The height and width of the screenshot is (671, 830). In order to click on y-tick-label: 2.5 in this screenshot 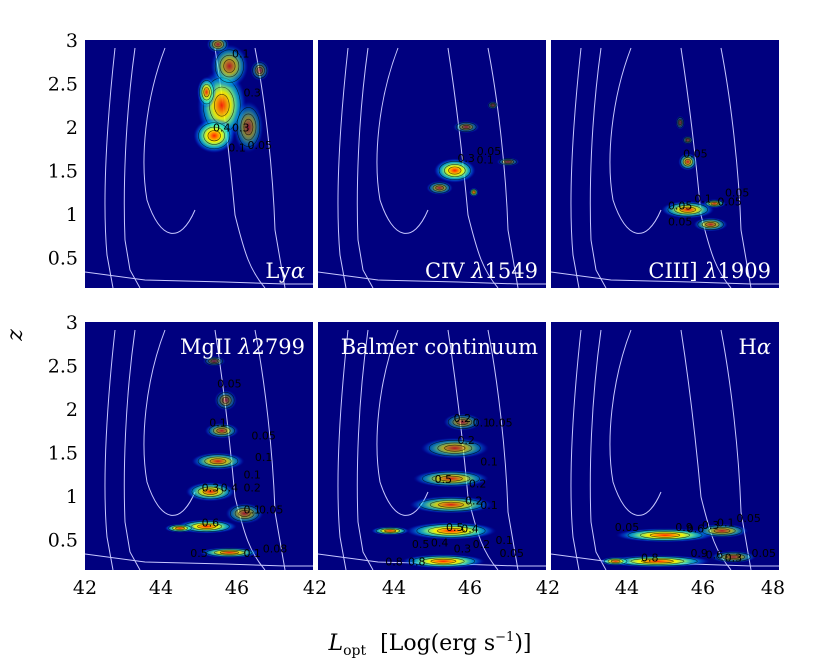, I will do `click(63, 85)`.